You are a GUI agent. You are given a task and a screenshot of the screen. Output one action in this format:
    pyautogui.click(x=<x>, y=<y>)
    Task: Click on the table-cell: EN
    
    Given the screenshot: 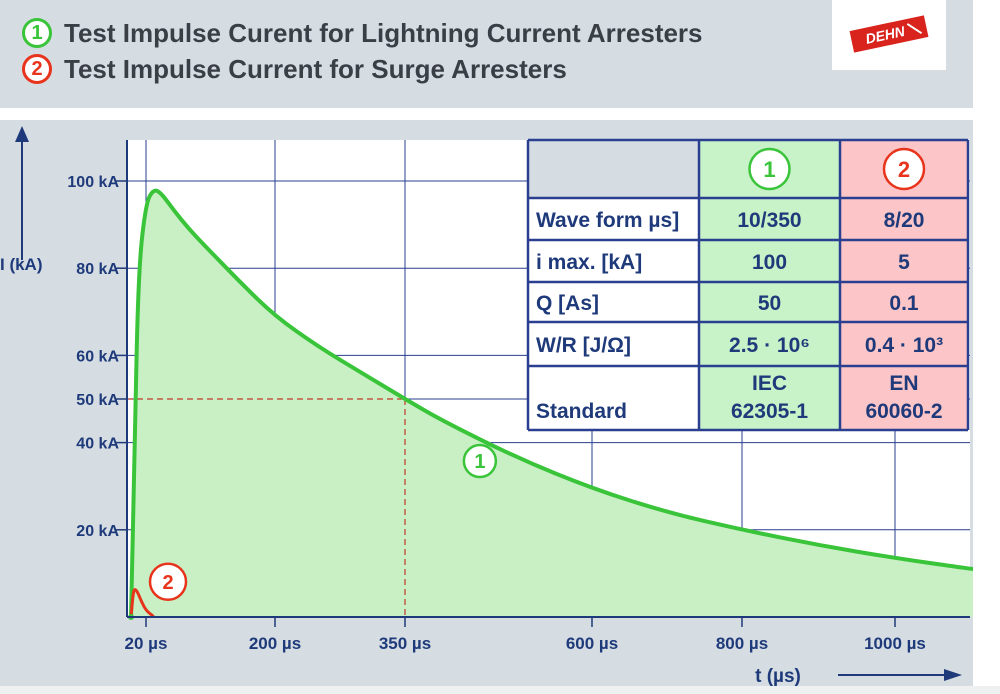 What is the action you would take?
    pyautogui.click(x=903, y=383)
    